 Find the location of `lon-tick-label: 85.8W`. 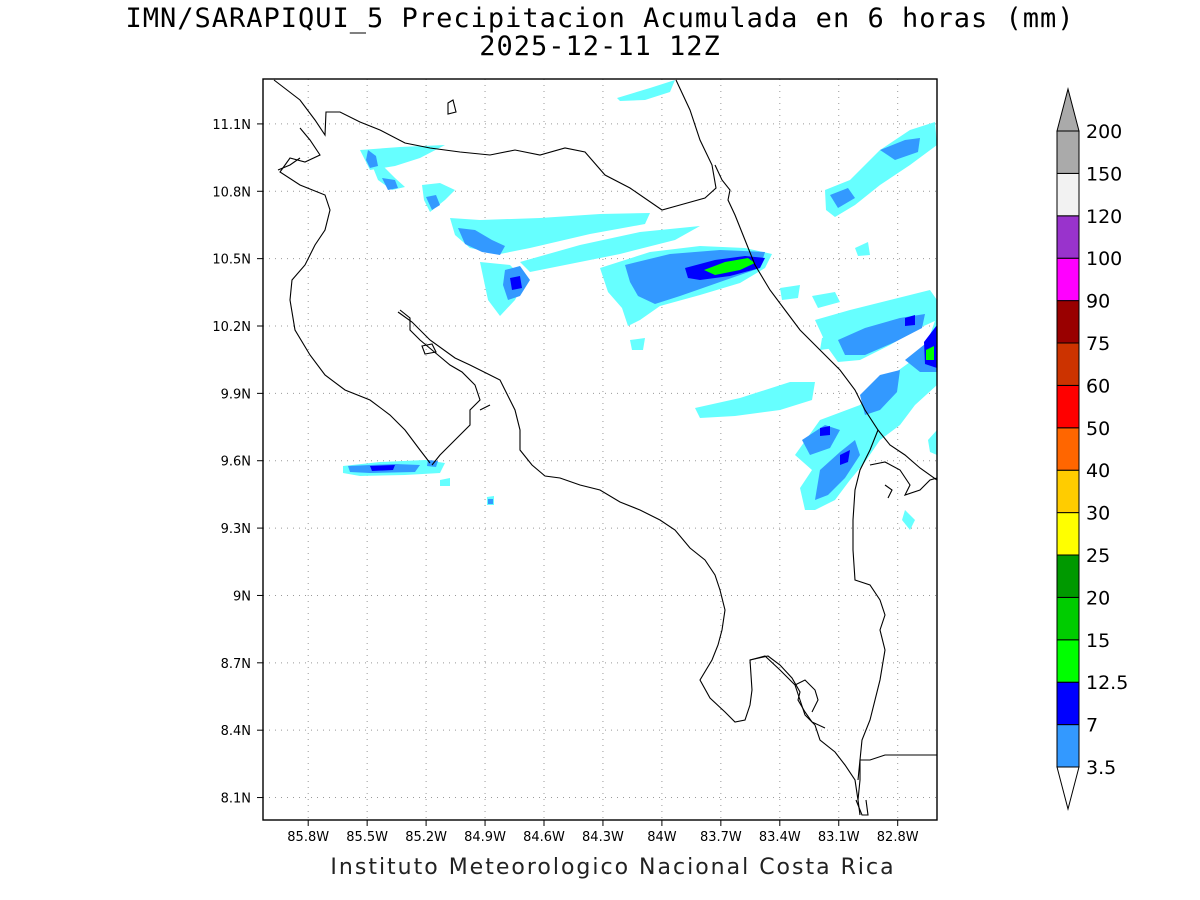

lon-tick-label: 85.8W is located at coordinates (308, 837).